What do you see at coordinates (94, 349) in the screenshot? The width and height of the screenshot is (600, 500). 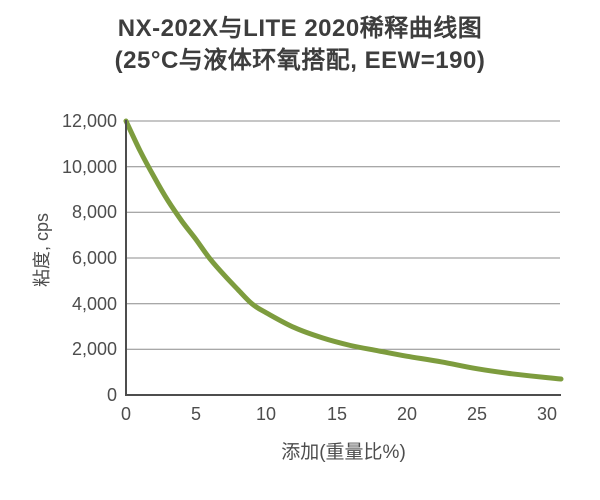 I see `y-tick-label-2000: 2,000` at bounding box center [94, 349].